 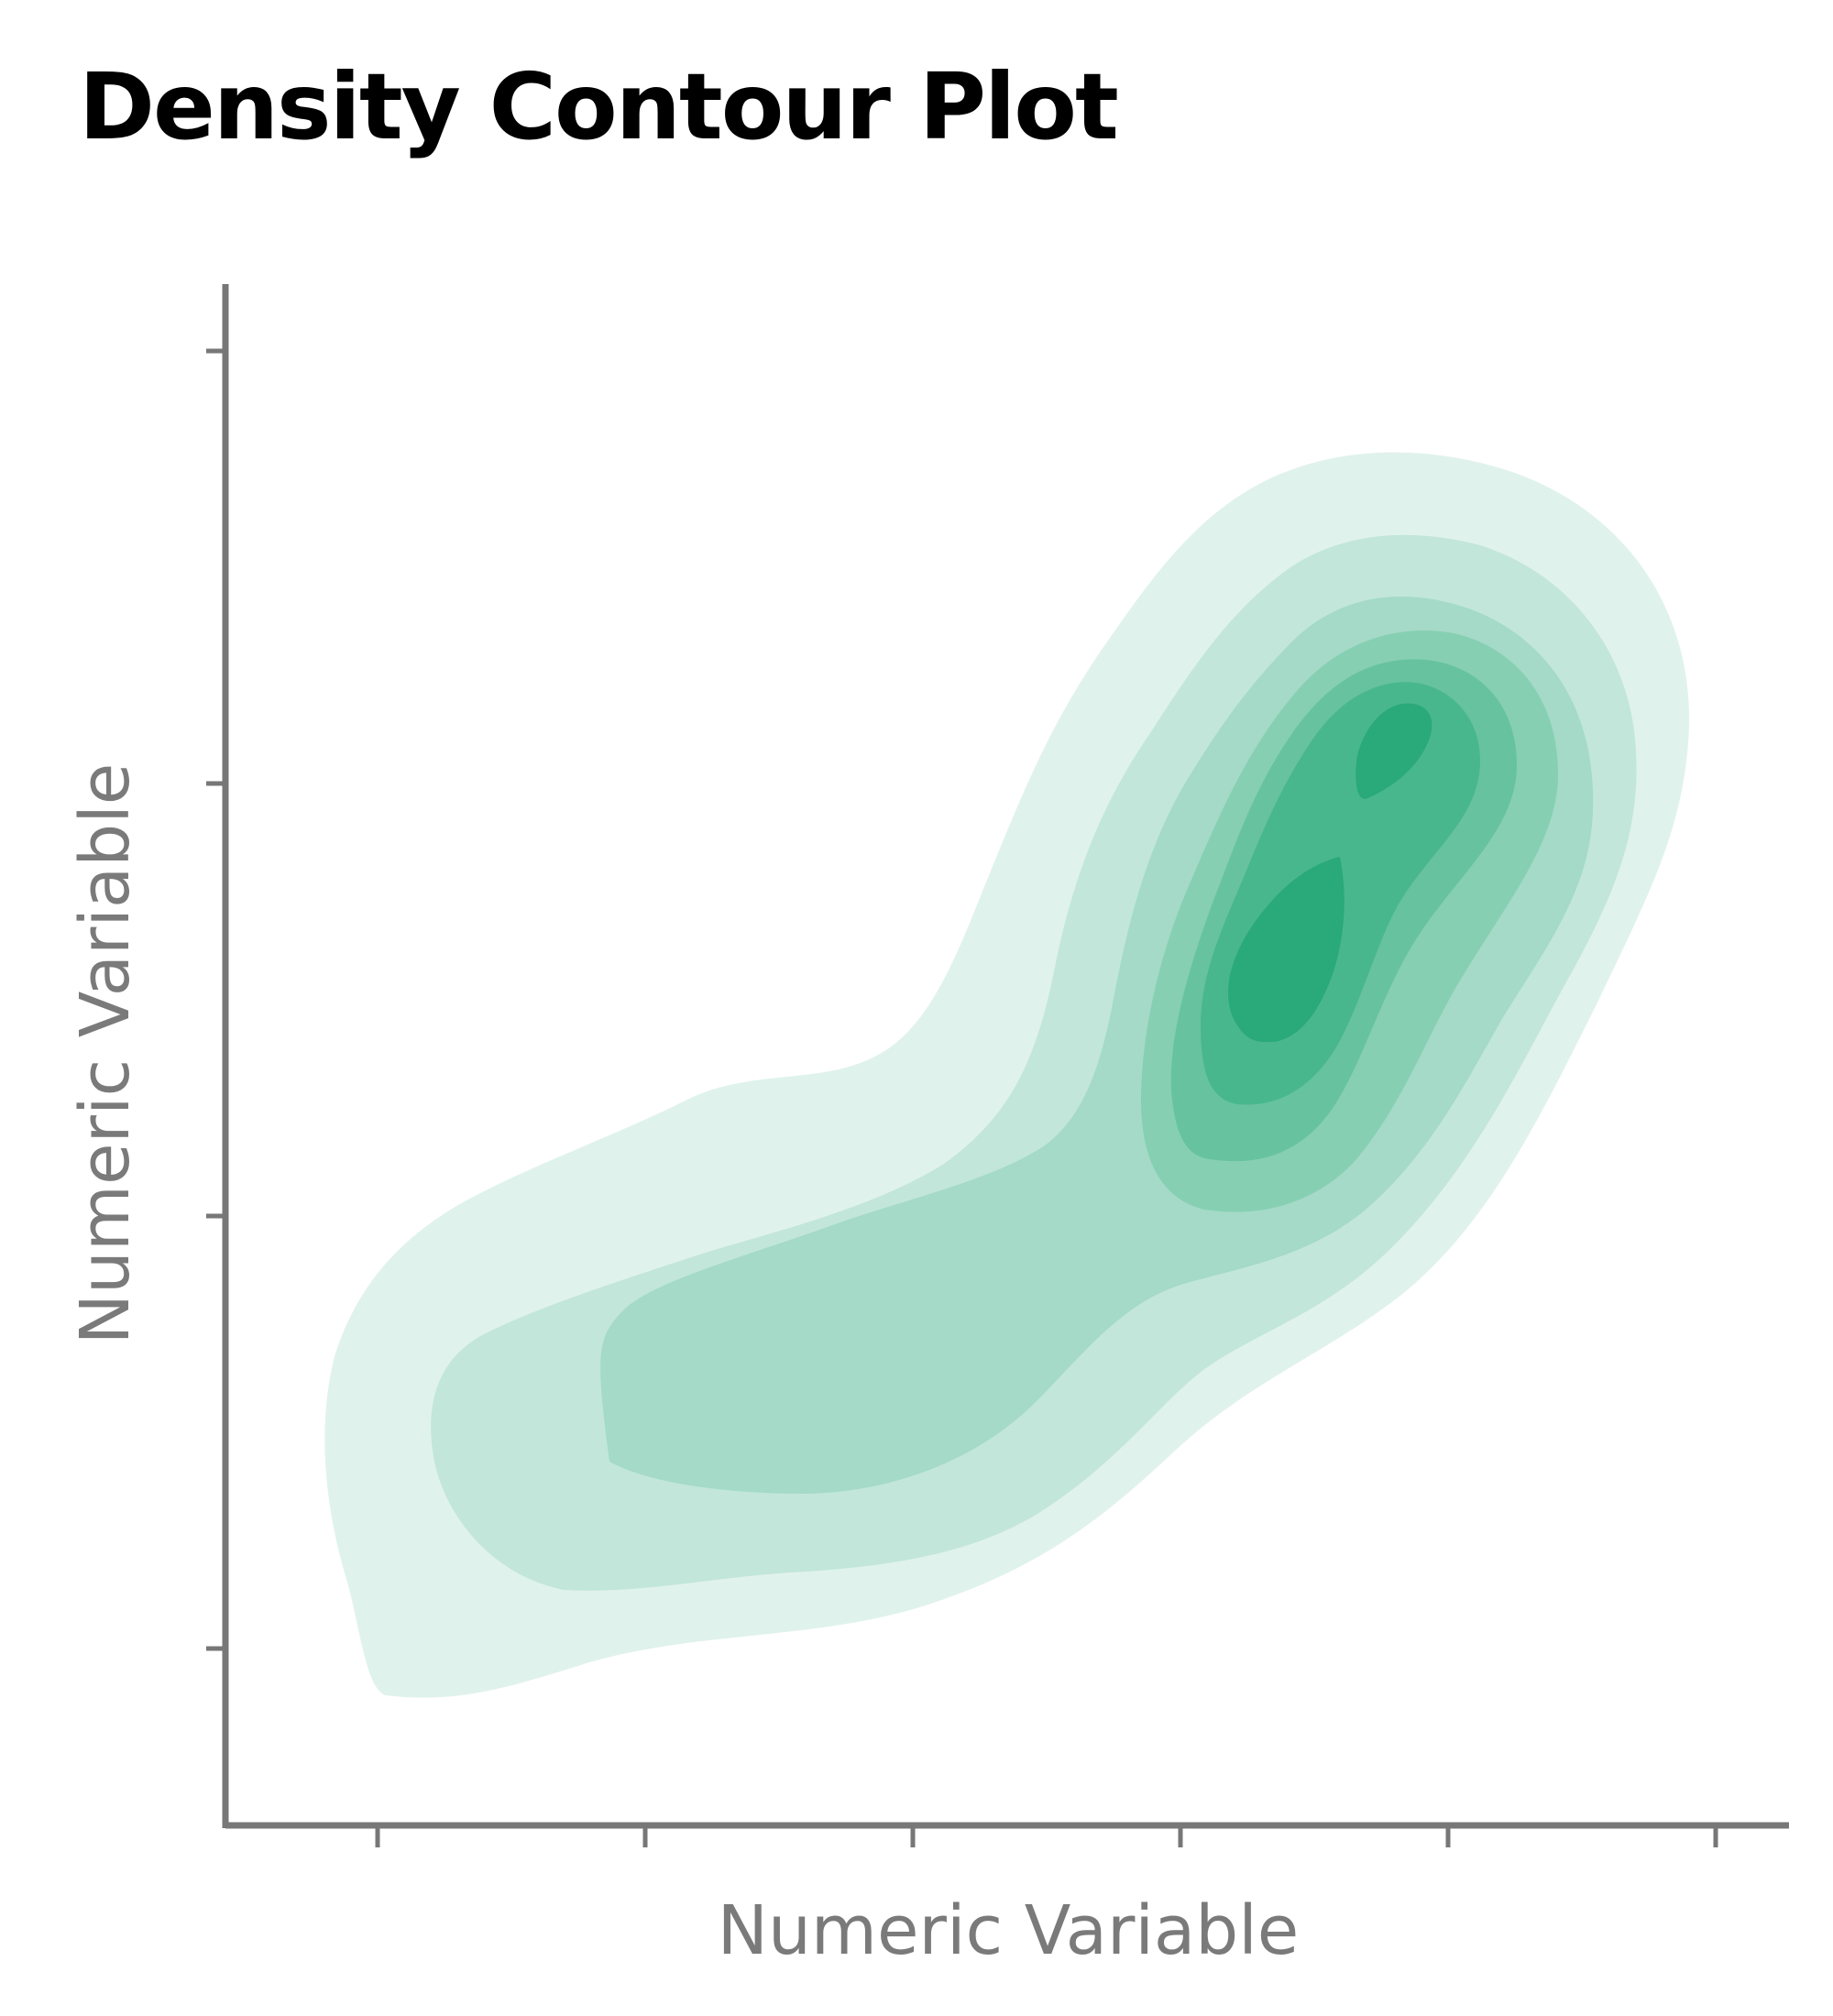 What do you see at coordinates (217, 1056) in the screenshot?
I see `y-axis` at bounding box center [217, 1056].